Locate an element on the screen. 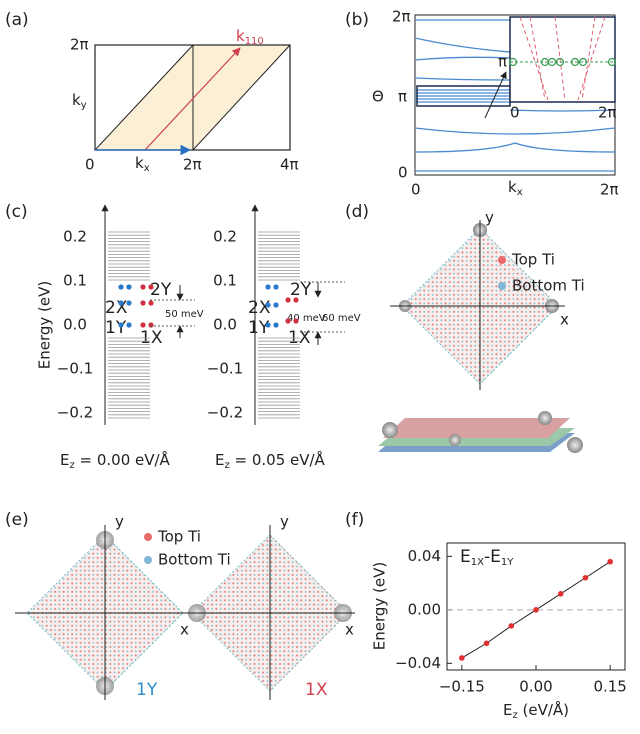  bands is located at coordinates (515, 95).